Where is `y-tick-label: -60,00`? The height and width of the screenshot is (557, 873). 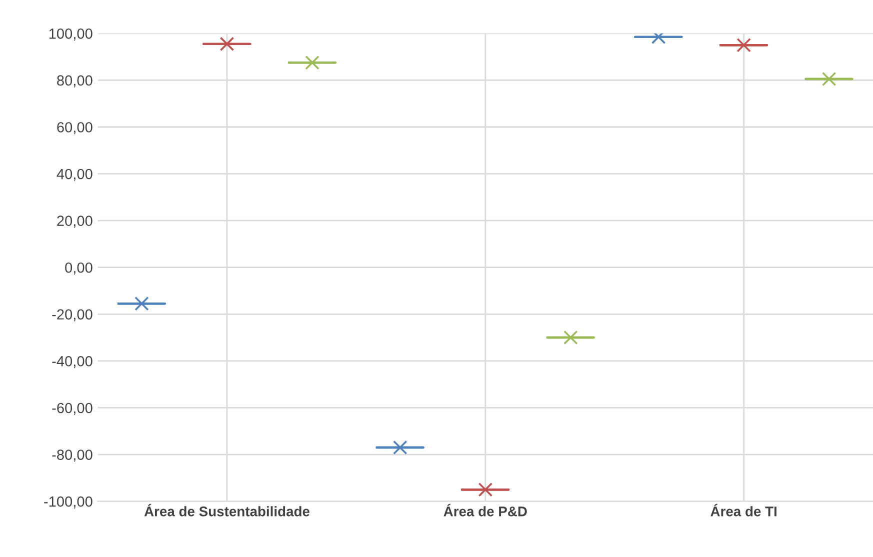 y-tick-label: -60,00 is located at coordinates (72, 408).